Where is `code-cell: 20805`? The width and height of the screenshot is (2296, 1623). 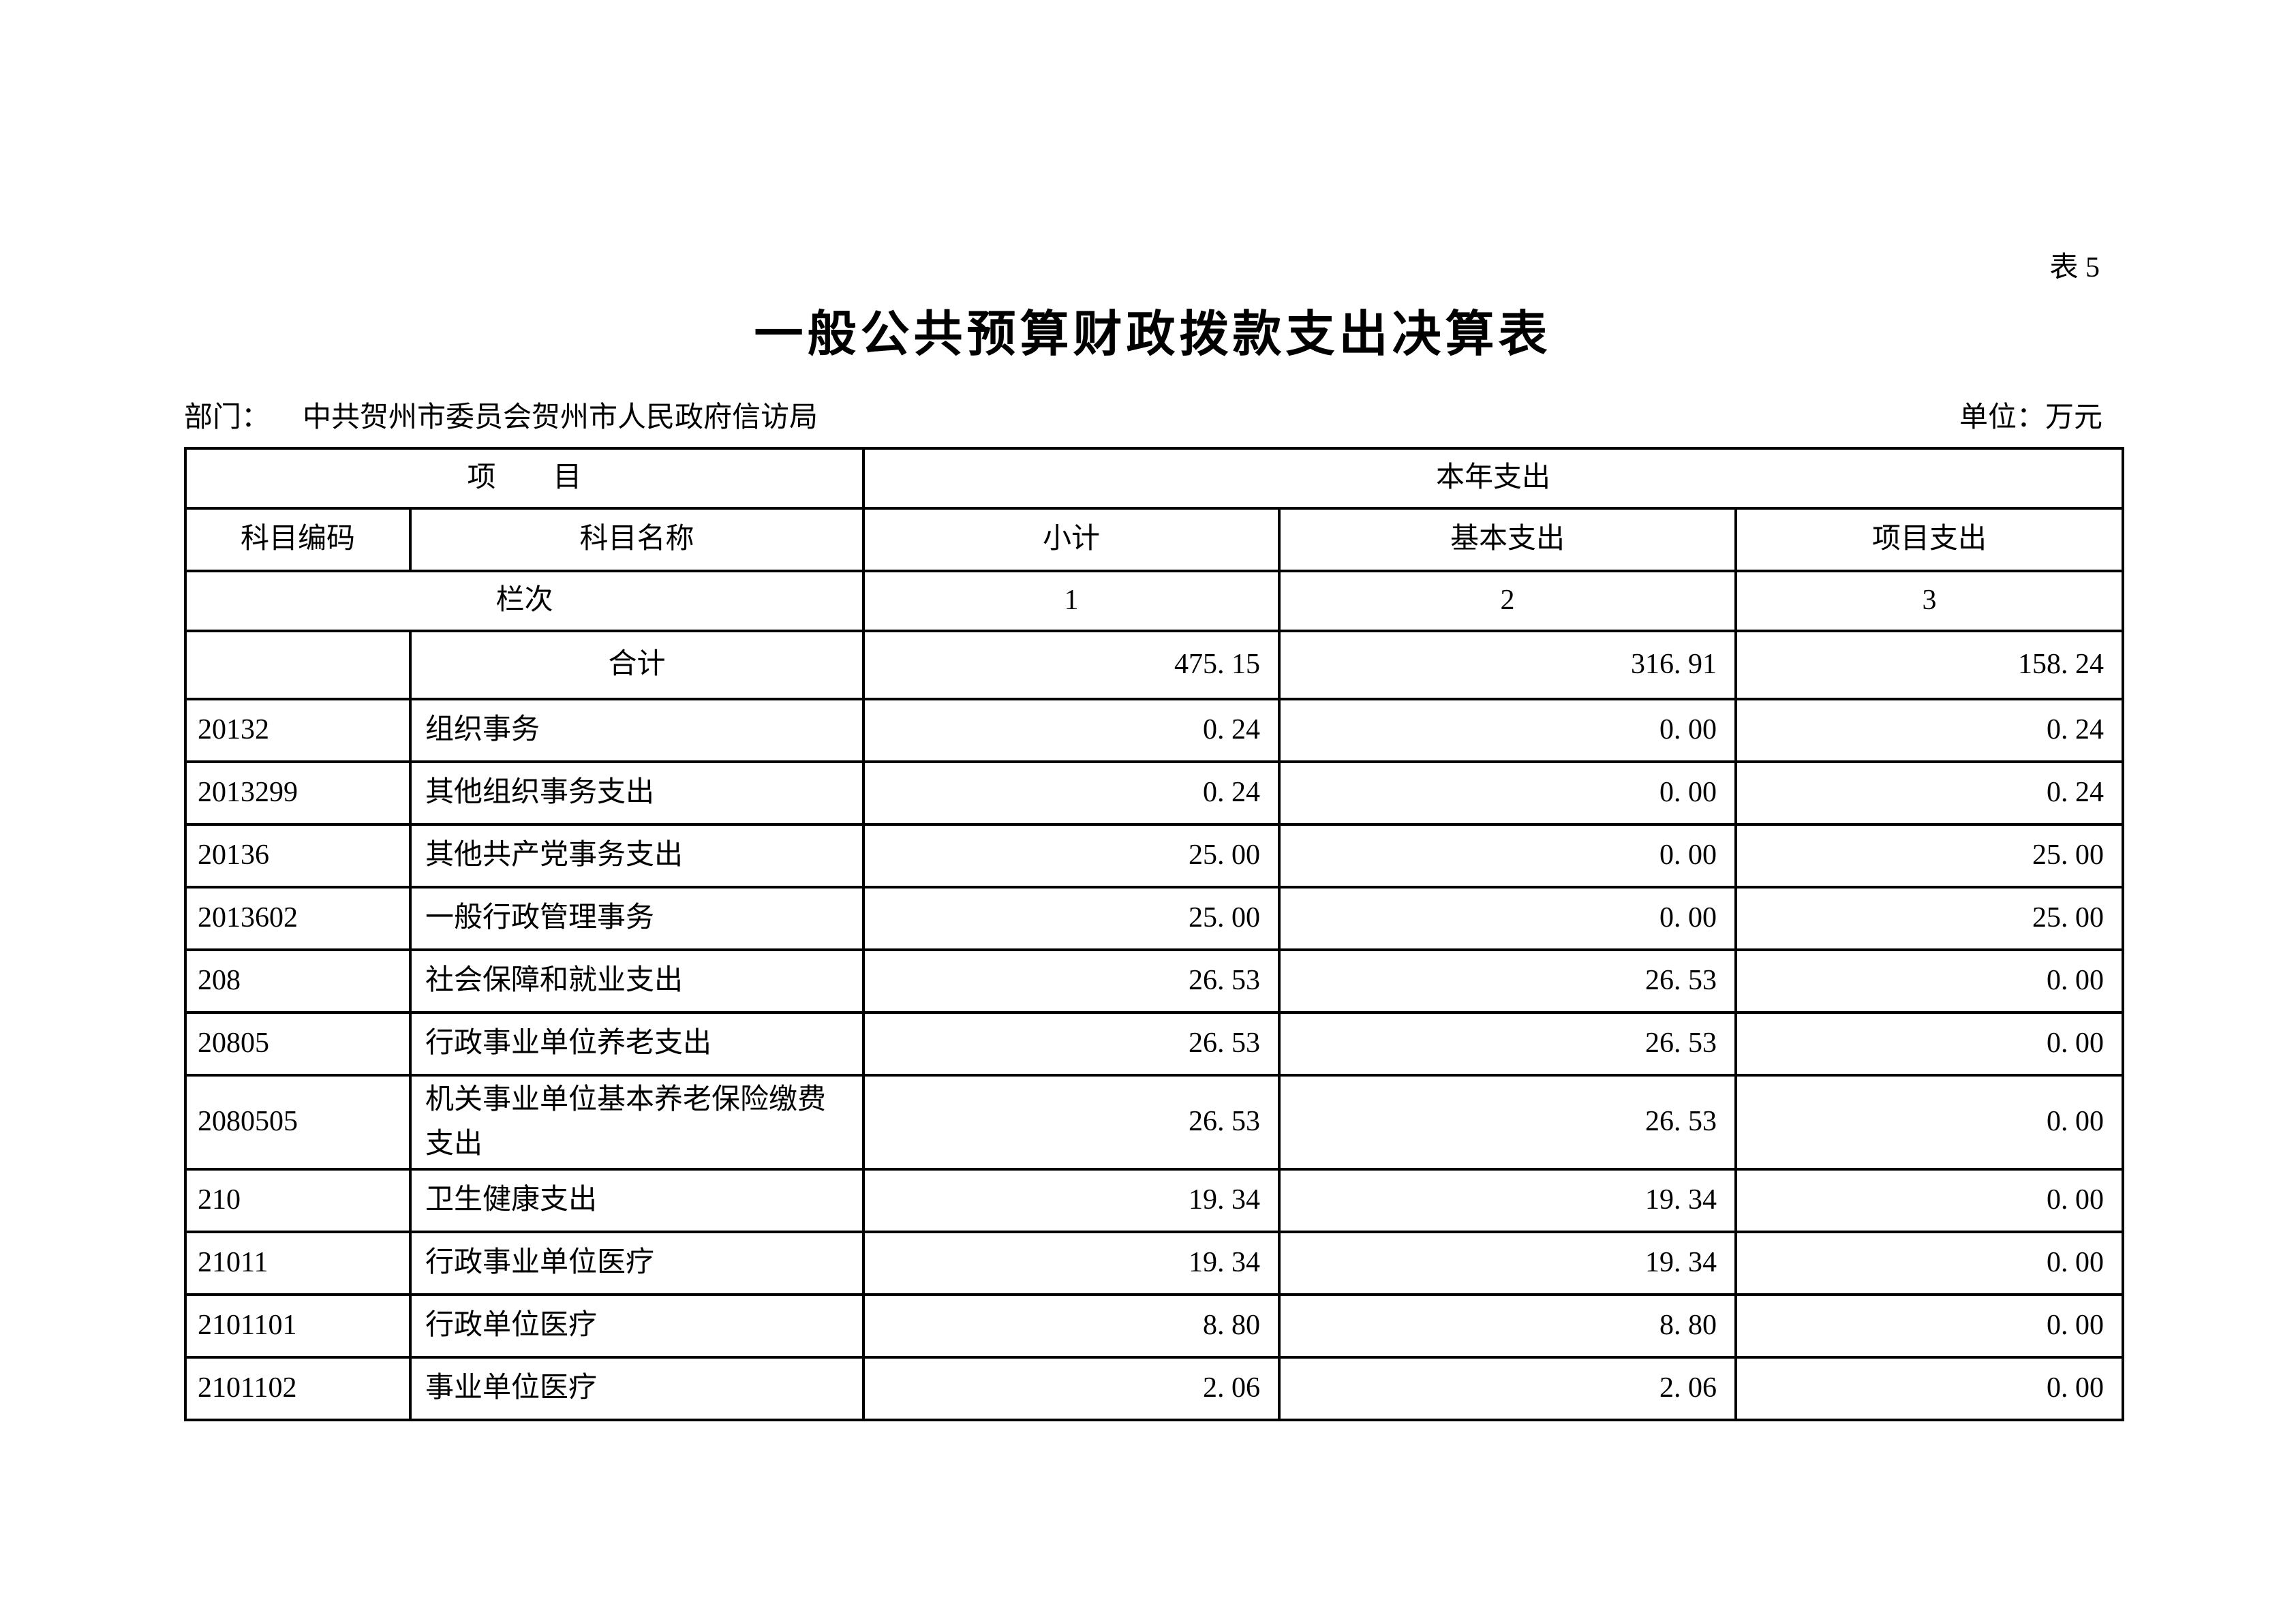 code-cell: 20805 is located at coordinates (298, 1044).